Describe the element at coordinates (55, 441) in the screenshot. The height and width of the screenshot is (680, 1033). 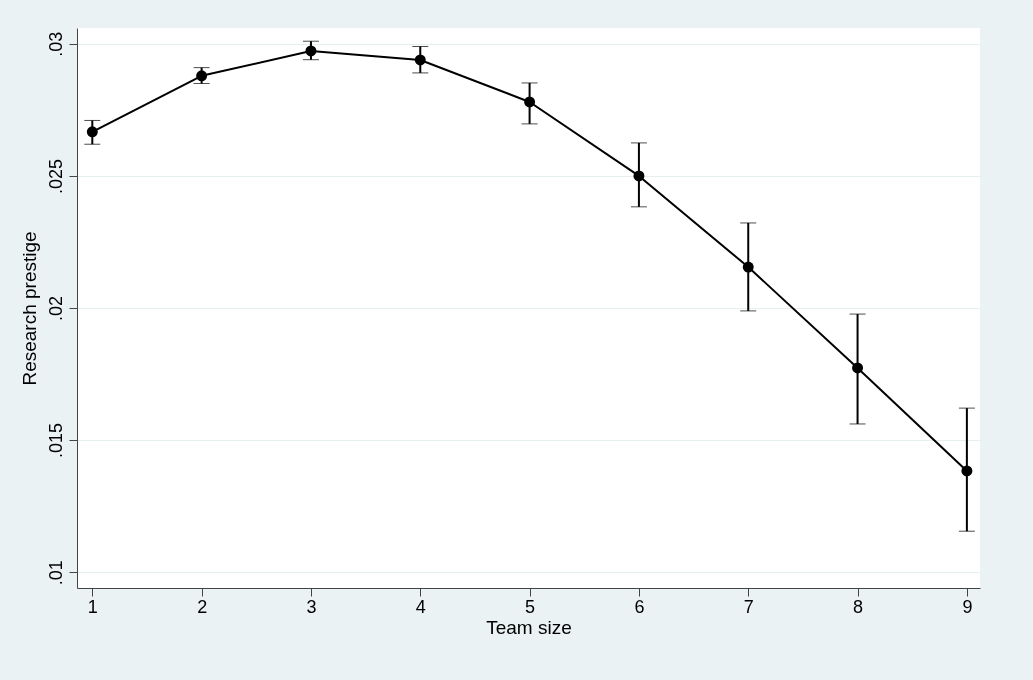
I see `y-tick-label: .015` at that location.